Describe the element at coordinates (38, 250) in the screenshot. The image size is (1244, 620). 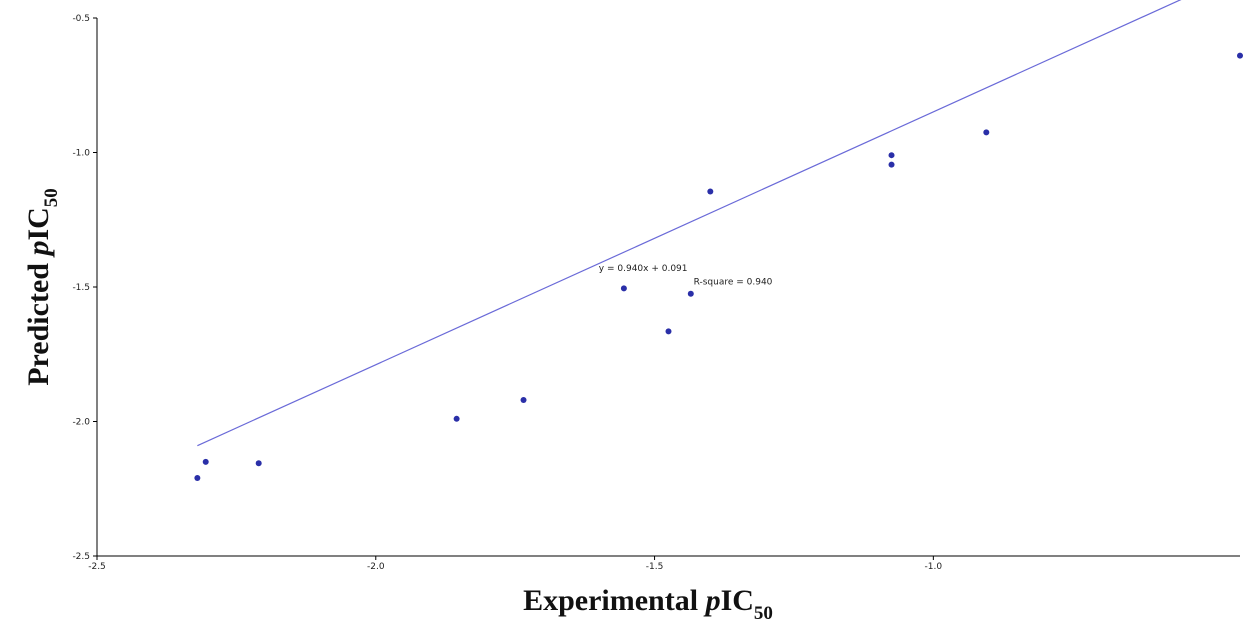
I see `y-axis-title-italic: p` at that location.